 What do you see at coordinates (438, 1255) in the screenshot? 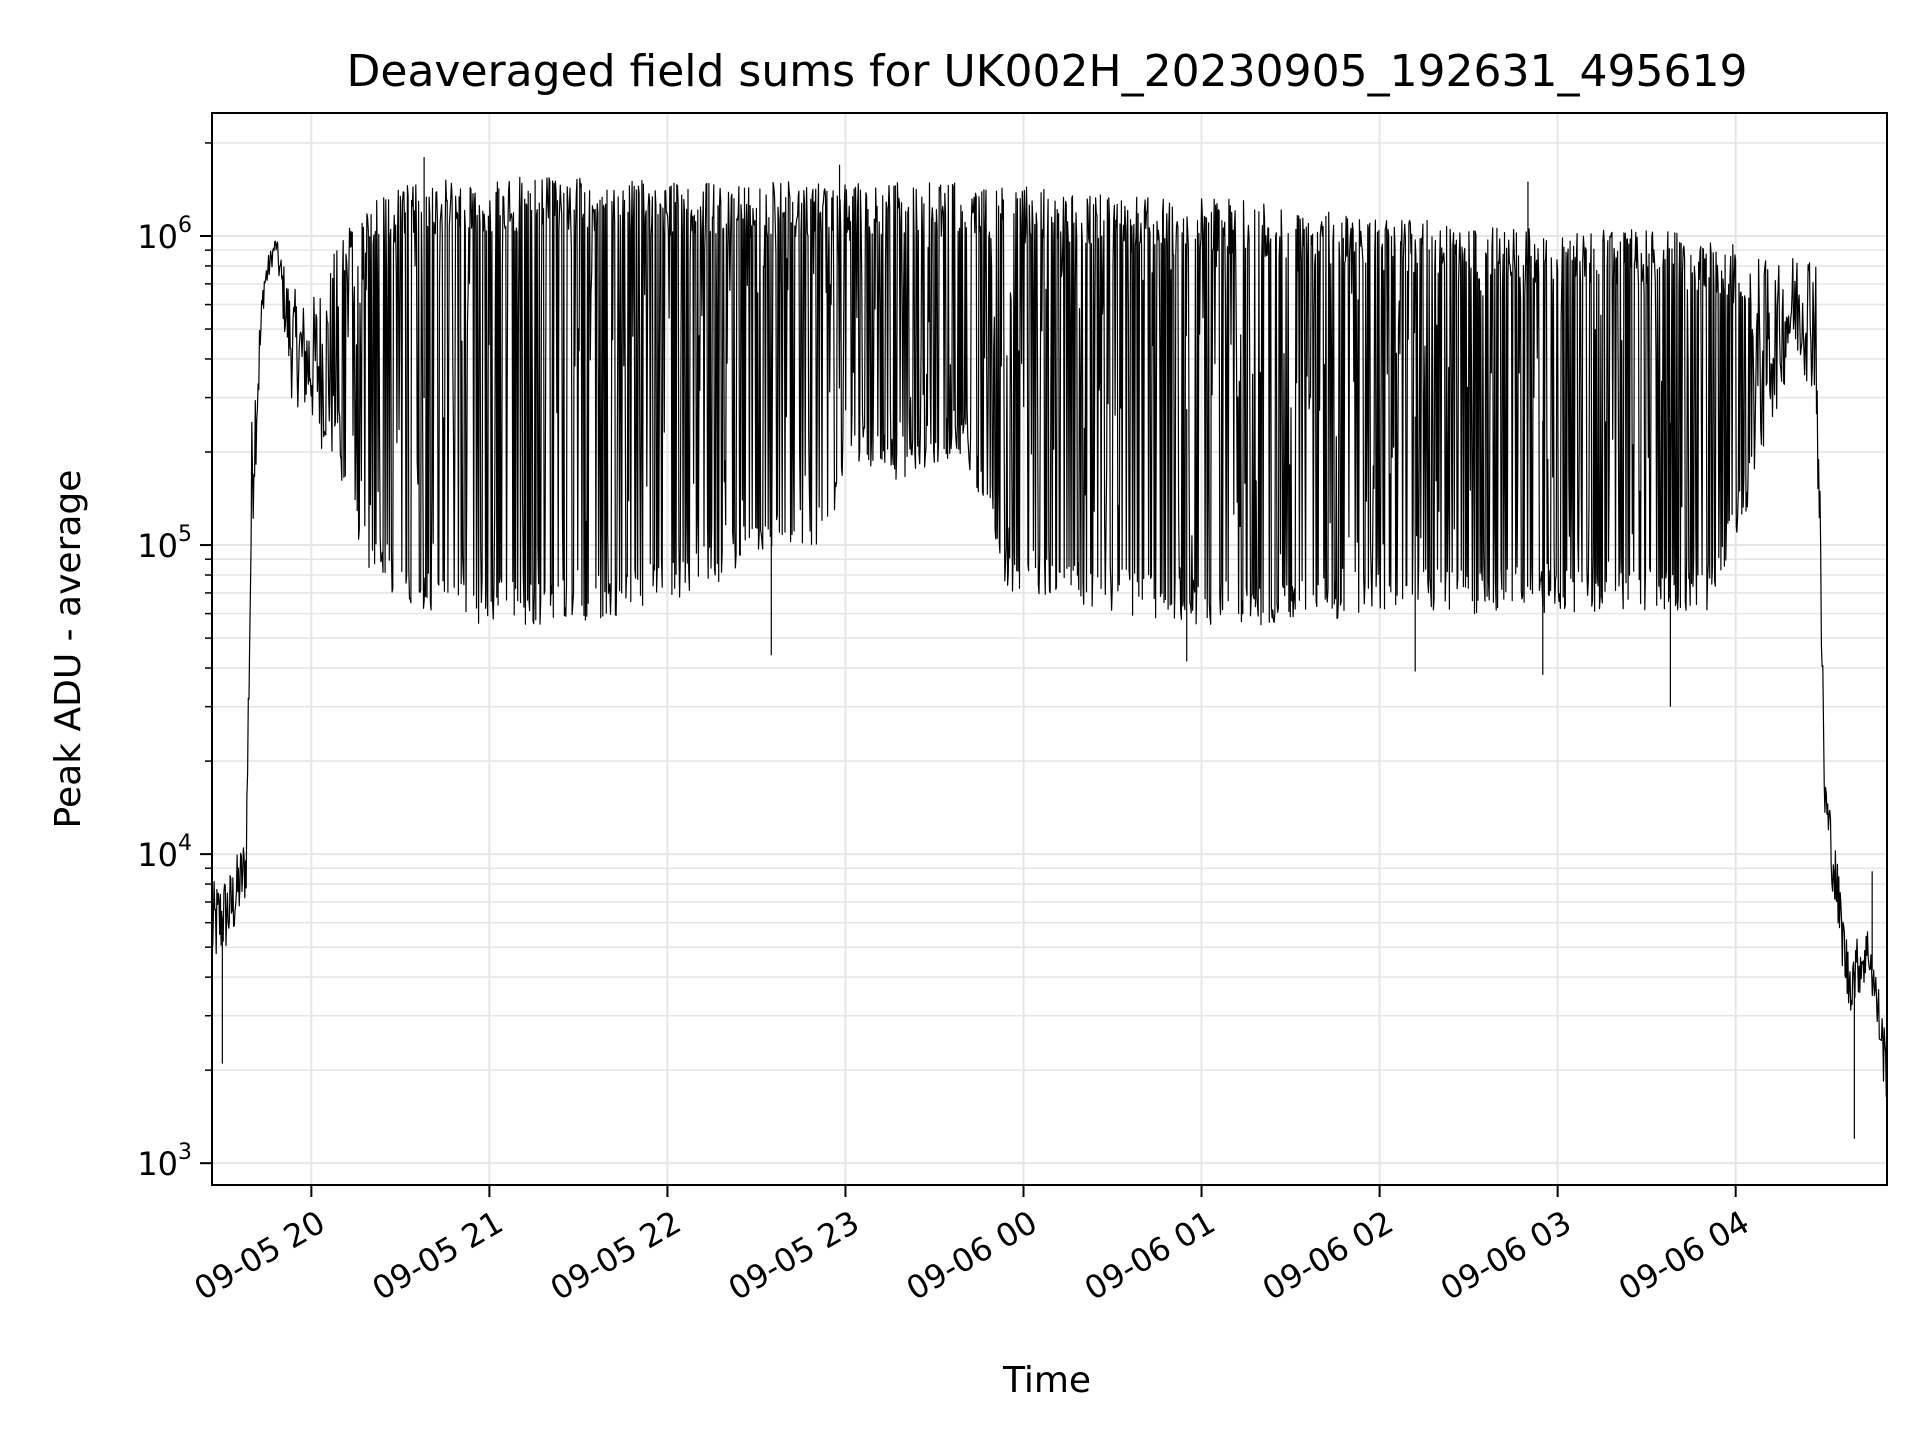
I see `x-tick-label: 09-05 21` at bounding box center [438, 1255].